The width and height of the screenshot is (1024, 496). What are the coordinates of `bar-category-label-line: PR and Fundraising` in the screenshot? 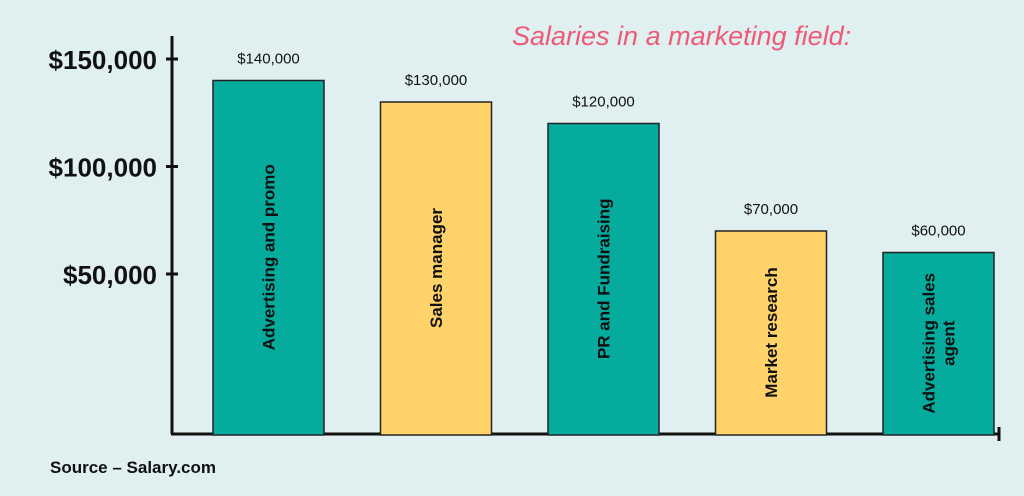 It's located at (604, 278).